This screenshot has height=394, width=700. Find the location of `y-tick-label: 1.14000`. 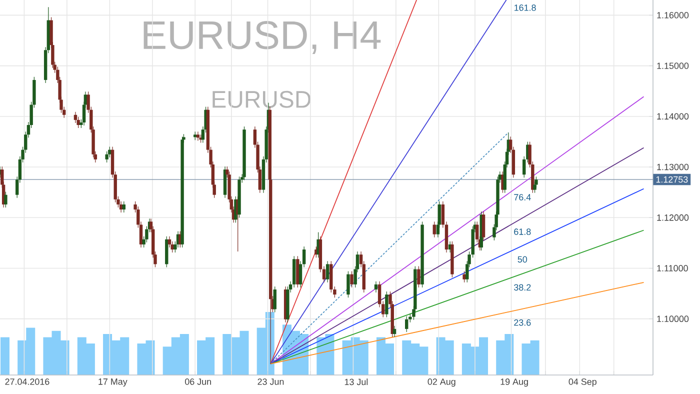

y-tick-label: 1.14000 is located at coordinates (673, 116).